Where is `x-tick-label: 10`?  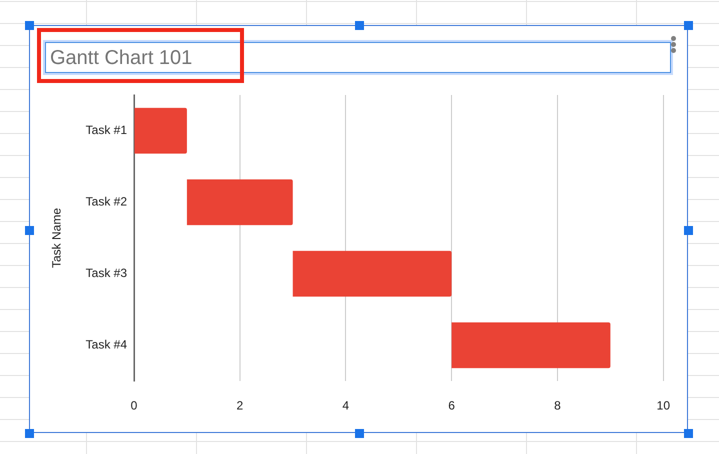 x-tick-label: 10 is located at coordinates (663, 405).